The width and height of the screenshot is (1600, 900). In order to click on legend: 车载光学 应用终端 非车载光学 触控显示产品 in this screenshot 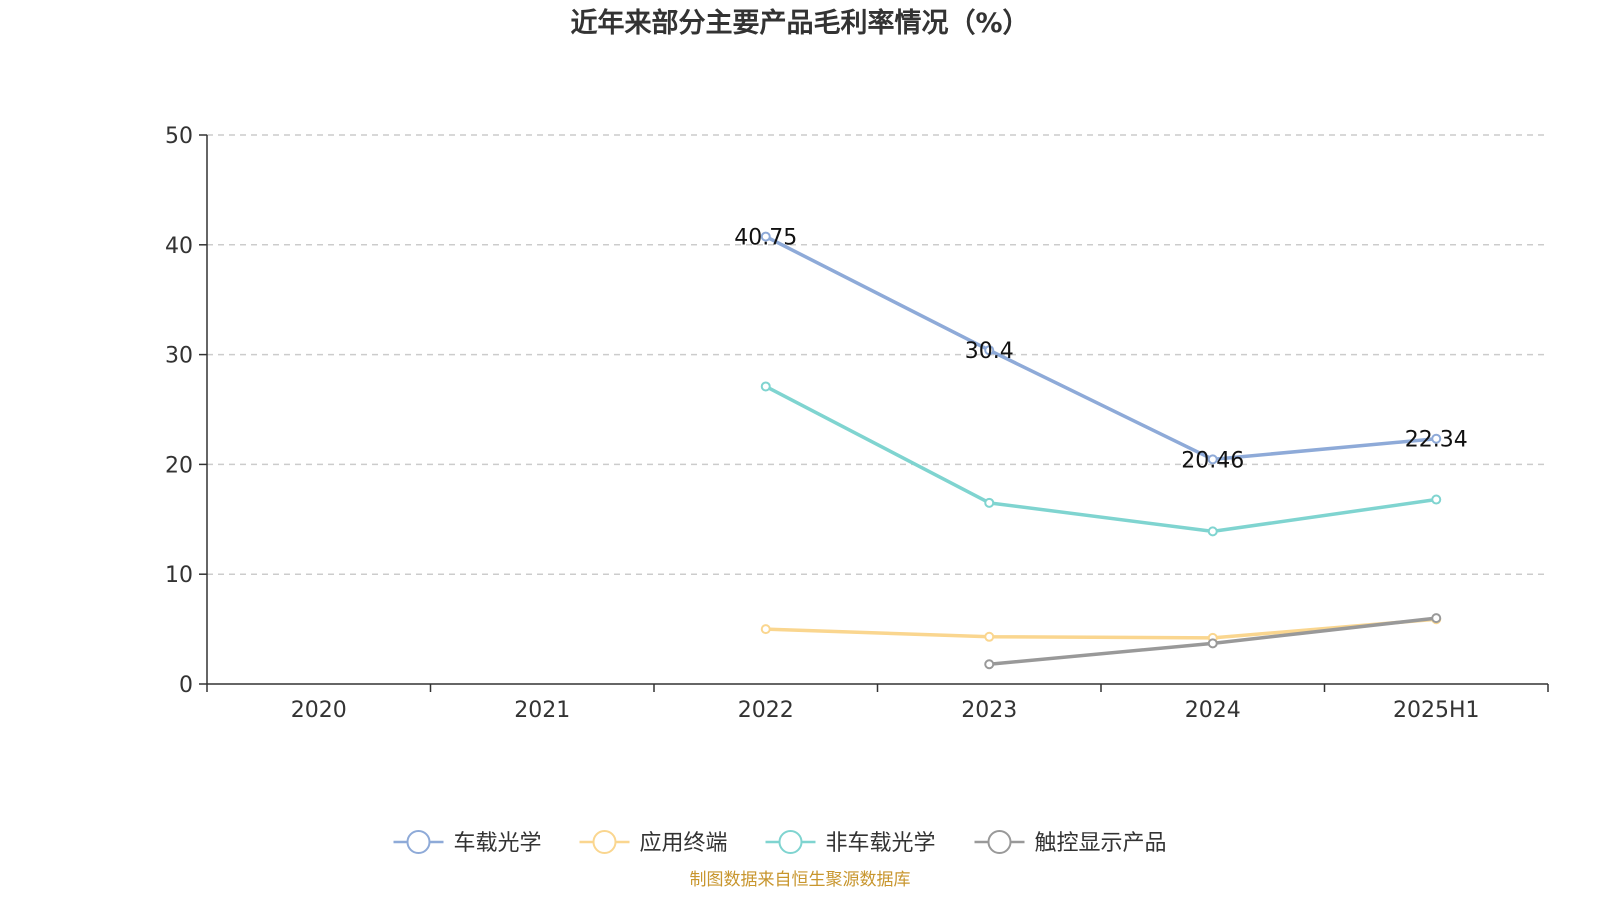, I will do `click(780, 843)`.